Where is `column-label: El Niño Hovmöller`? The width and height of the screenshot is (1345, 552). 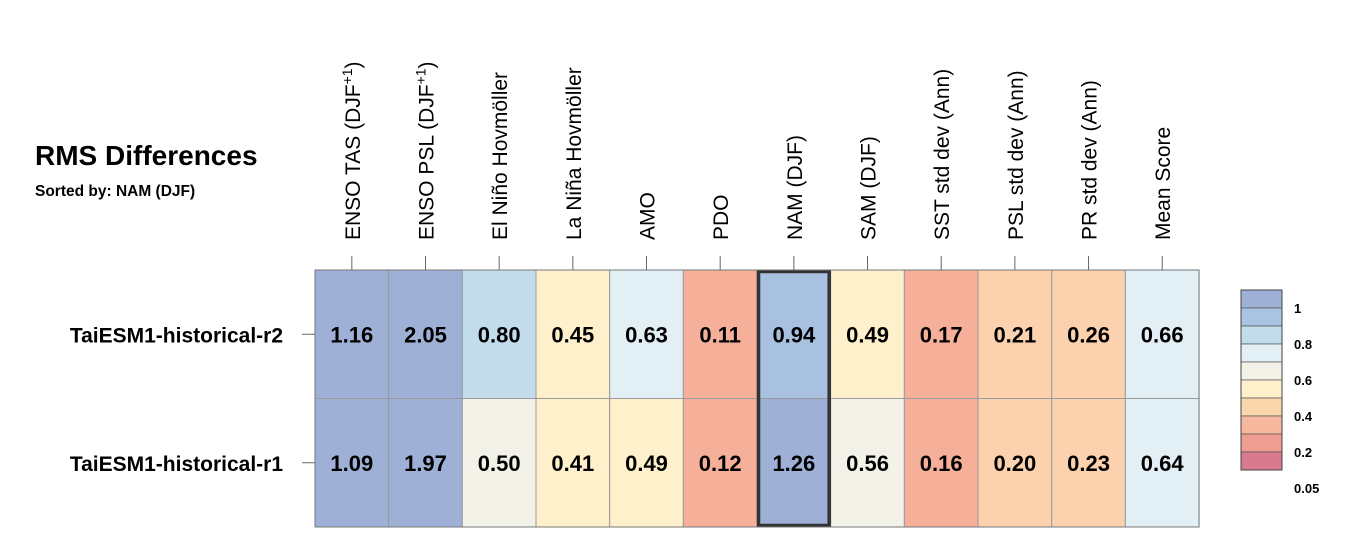
column-label: El Niño Hovmöller is located at coordinates (500, 156).